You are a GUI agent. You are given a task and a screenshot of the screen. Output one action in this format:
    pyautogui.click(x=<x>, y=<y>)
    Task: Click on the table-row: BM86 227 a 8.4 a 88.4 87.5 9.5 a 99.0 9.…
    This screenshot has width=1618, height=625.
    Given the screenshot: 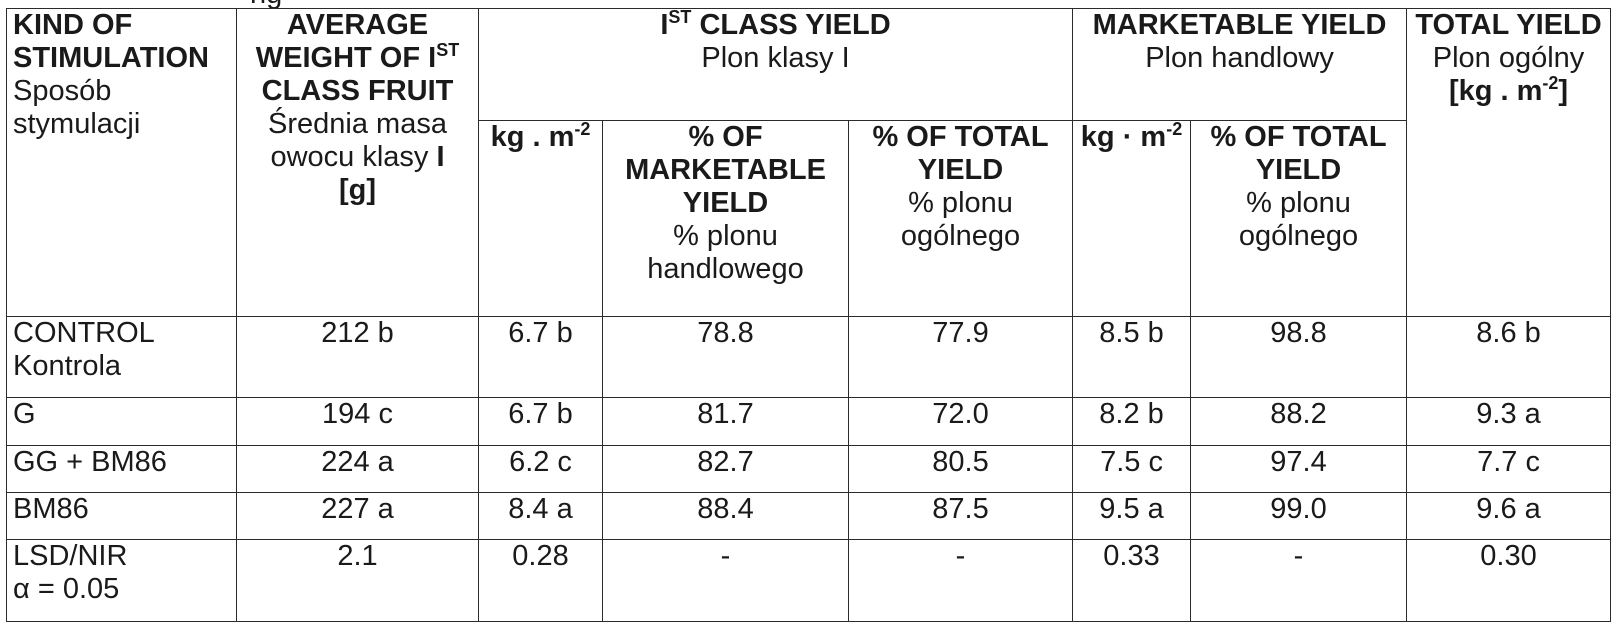 What is the action you would take?
    pyautogui.click(x=809, y=516)
    